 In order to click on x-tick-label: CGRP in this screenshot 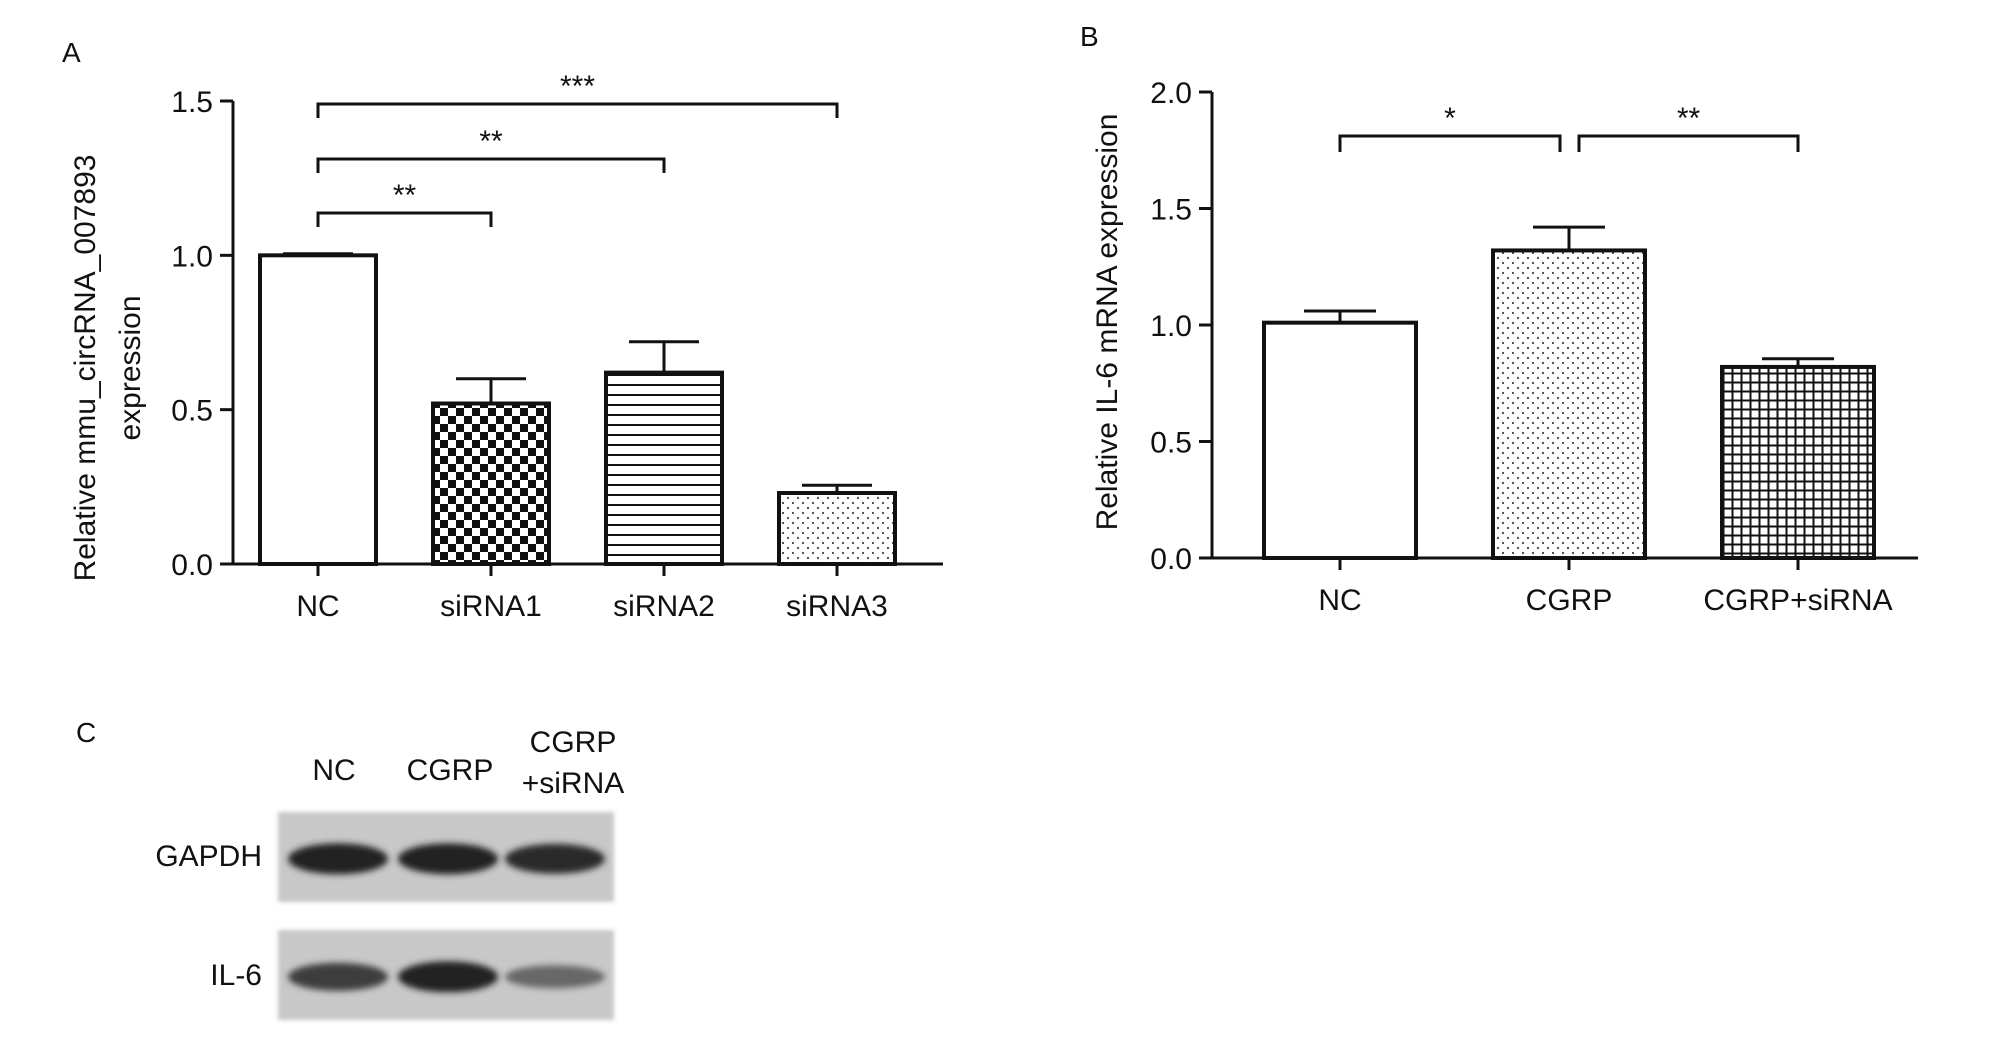, I will do `click(1569, 600)`.